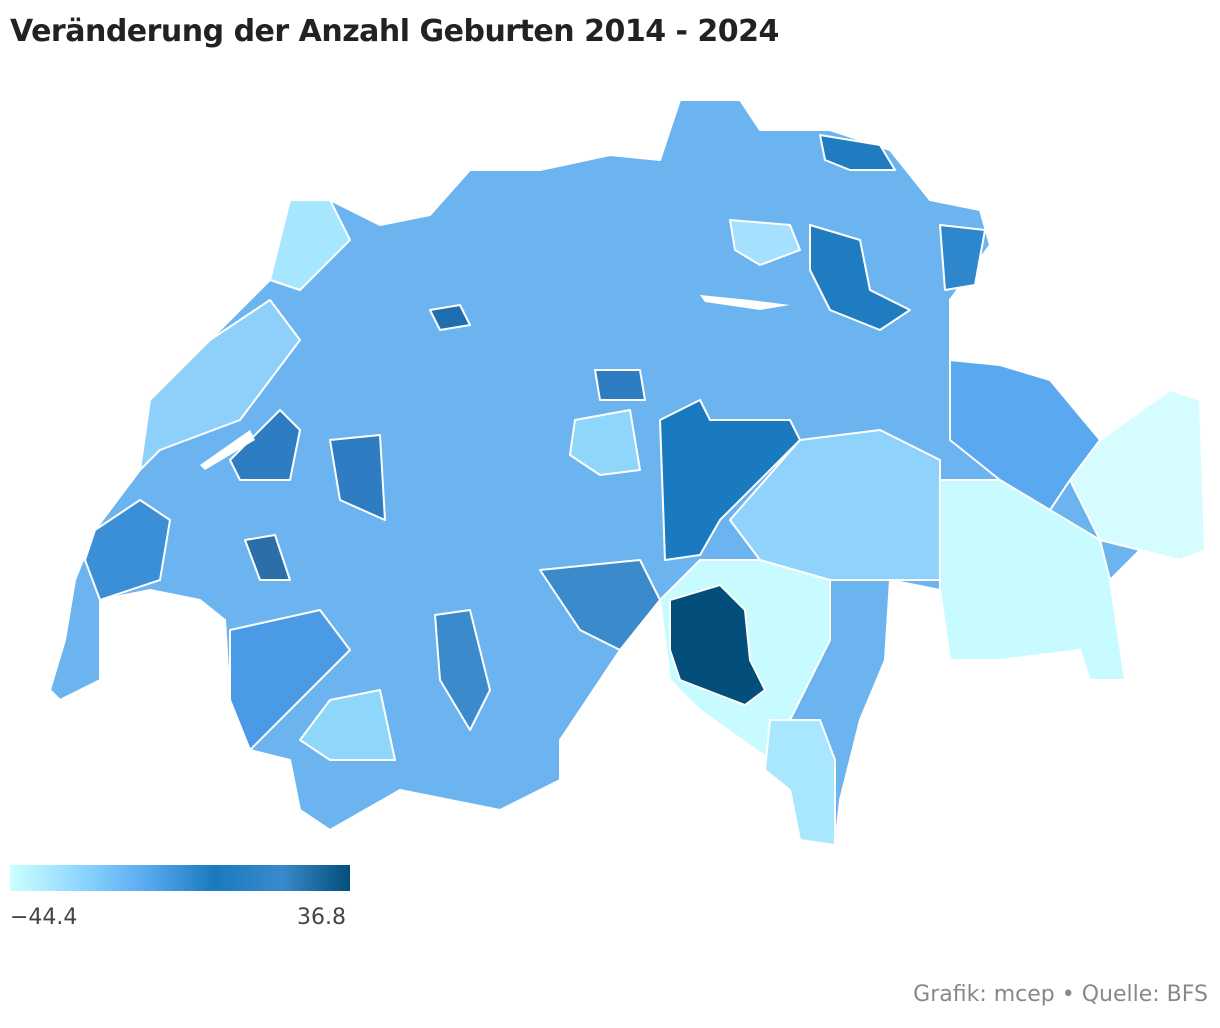 This screenshot has height=1028, width=1220. Describe the element at coordinates (321, 917) in the screenshot. I see `legend-max-label: 36.8` at that location.